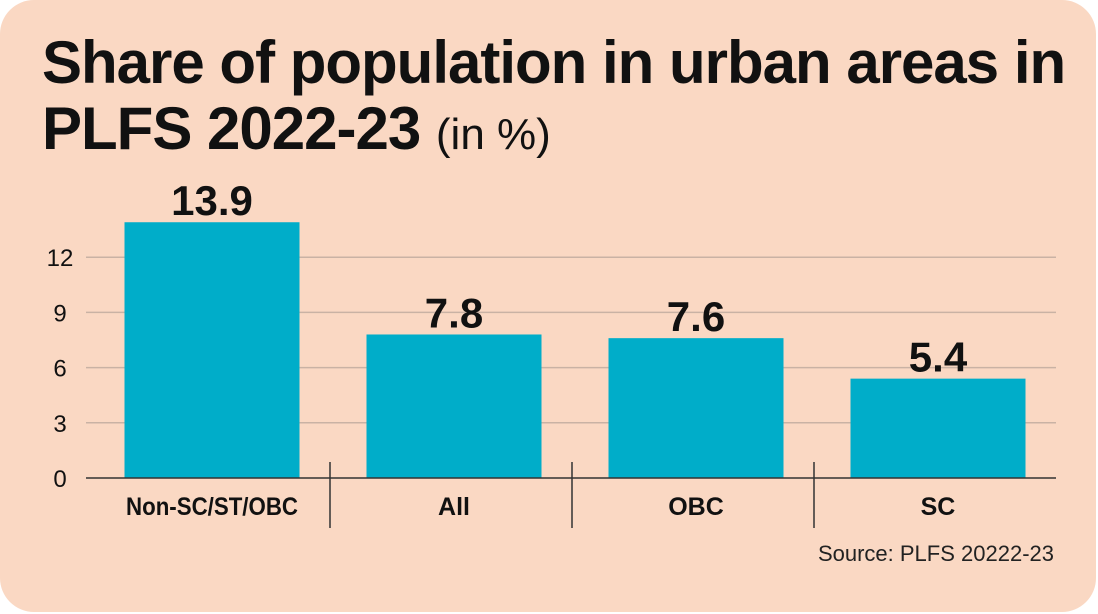 This screenshot has width=1098, height=614. Describe the element at coordinates (59, 479) in the screenshot. I see `y-tick-label: 0` at that location.